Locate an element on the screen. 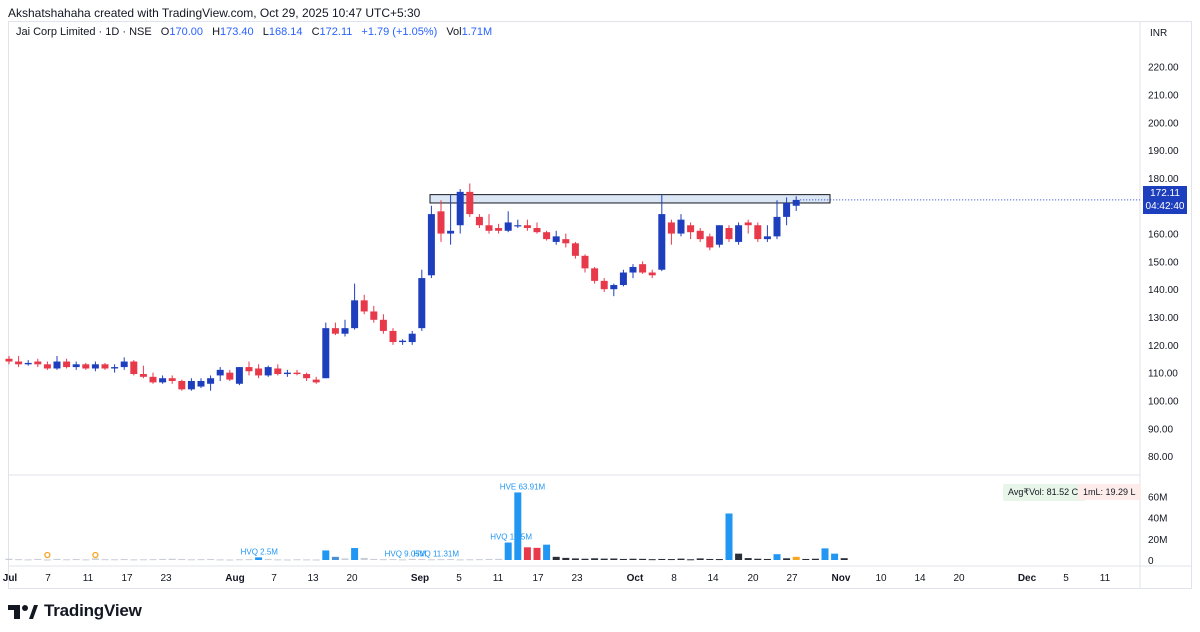 This screenshot has width=1200, height=632. time-axis-label: Jul is located at coordinates (10, 578).